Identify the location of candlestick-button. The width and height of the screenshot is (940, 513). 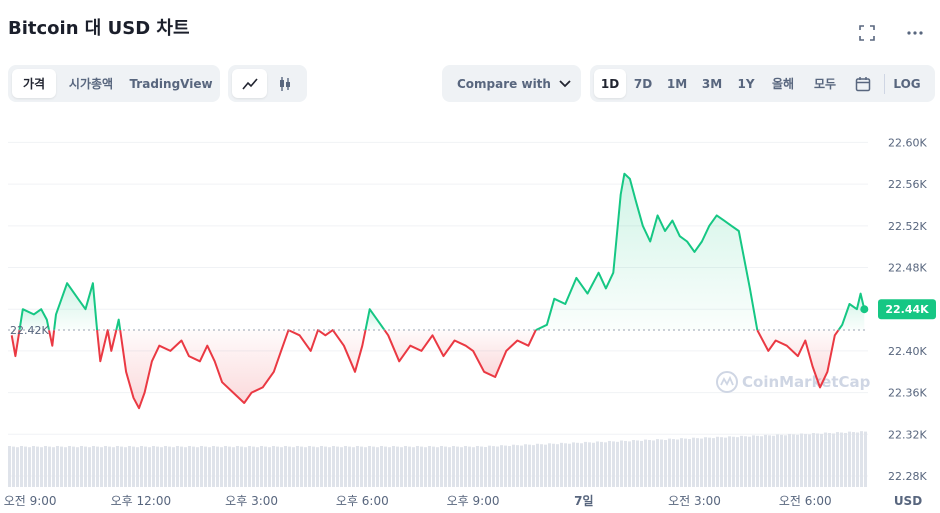
(284, 83).